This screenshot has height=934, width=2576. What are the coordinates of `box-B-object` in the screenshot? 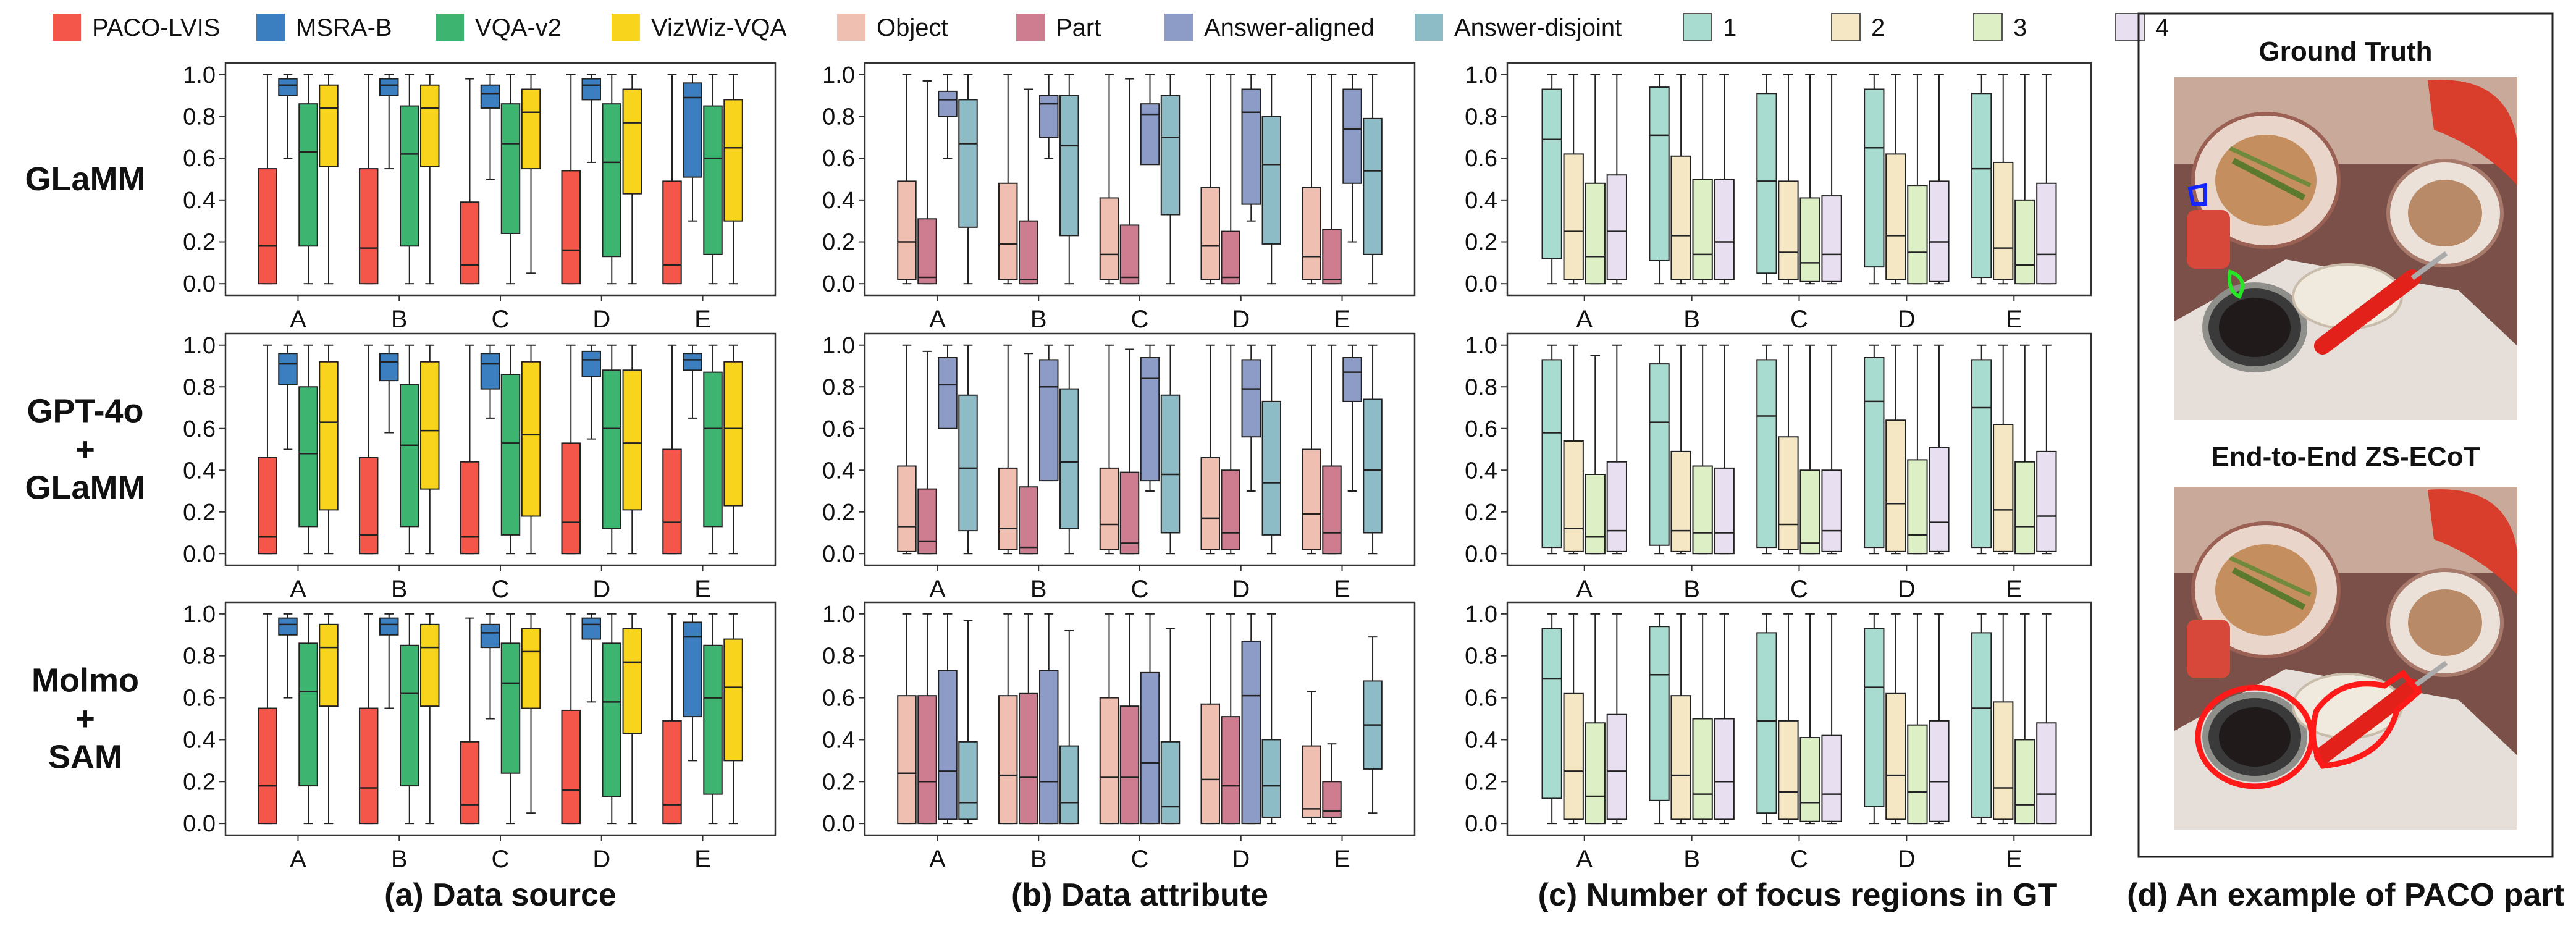 It's located at (1008, 449).